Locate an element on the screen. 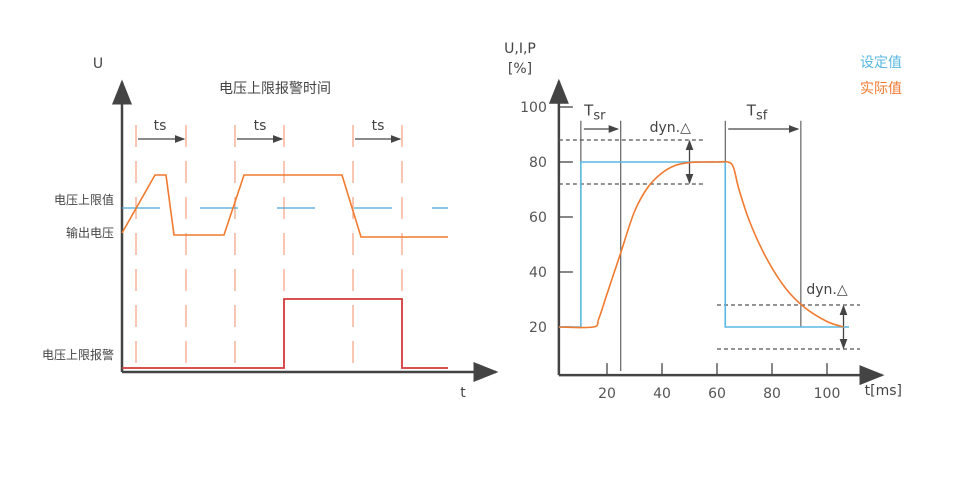  actual-value-line is located at coordinates (701, 244).